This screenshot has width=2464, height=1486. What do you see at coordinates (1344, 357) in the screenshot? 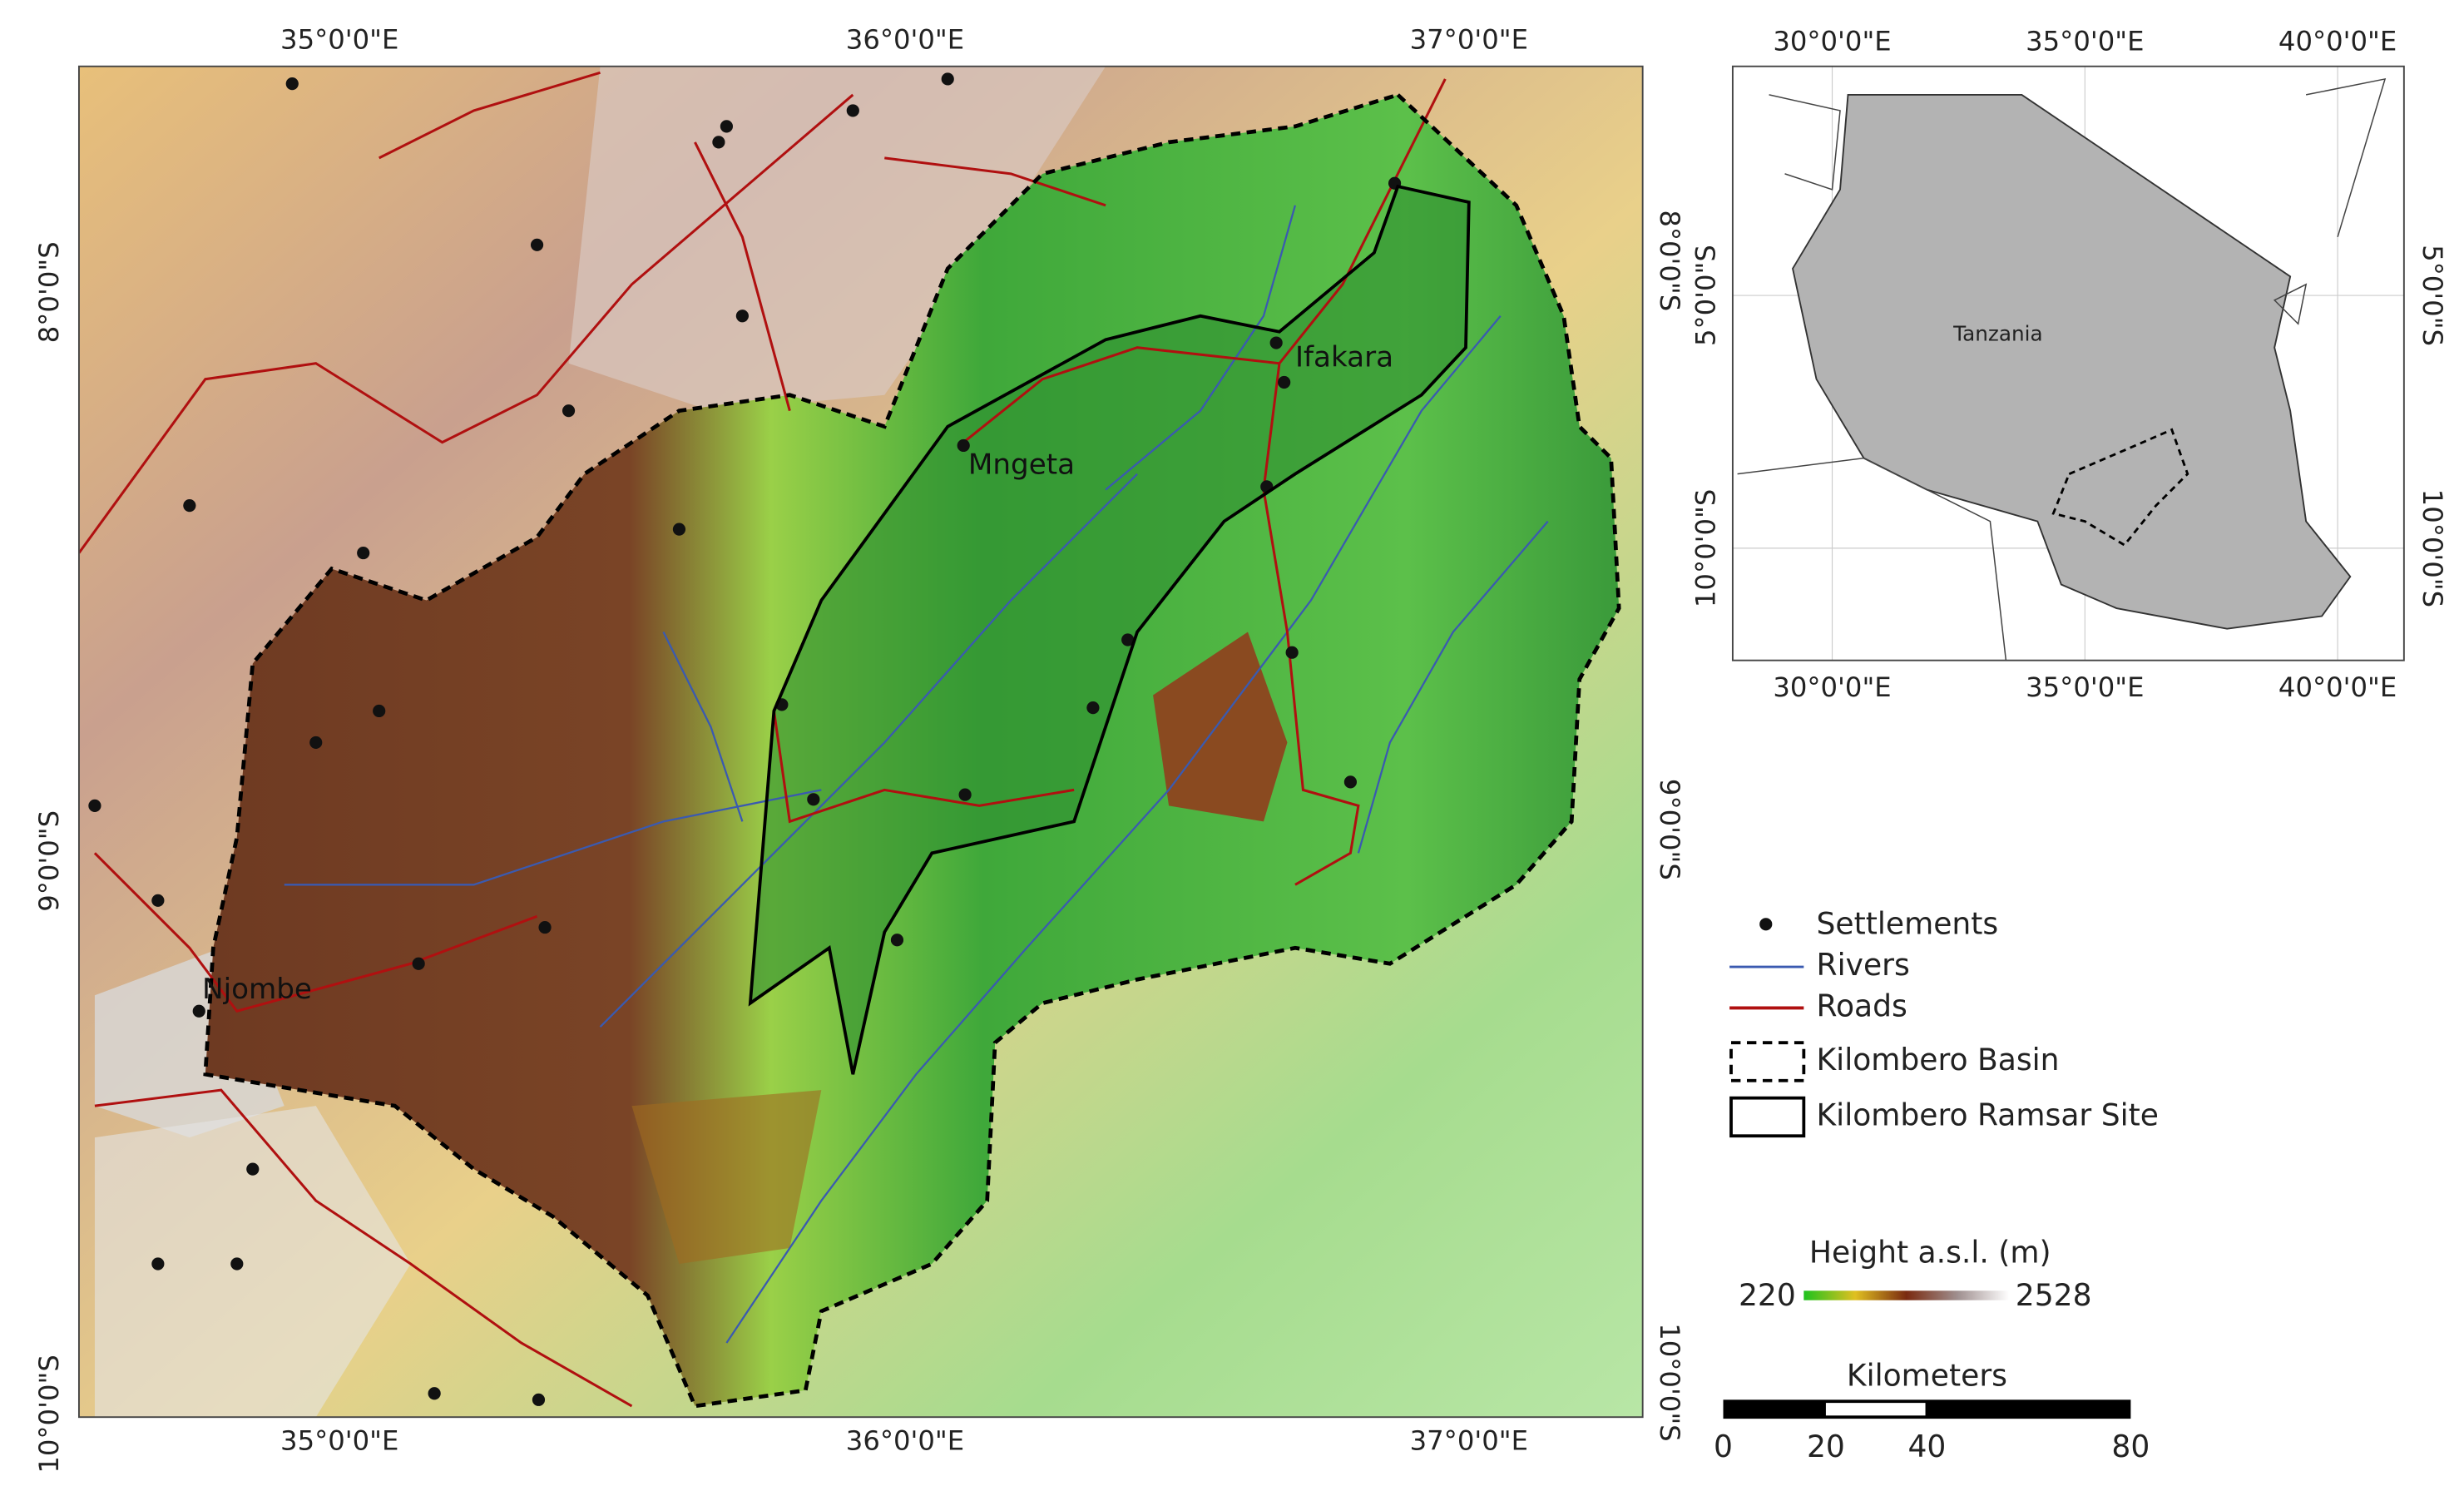
I see `place-label: Ifakara` at bounding box center [1344, 357].